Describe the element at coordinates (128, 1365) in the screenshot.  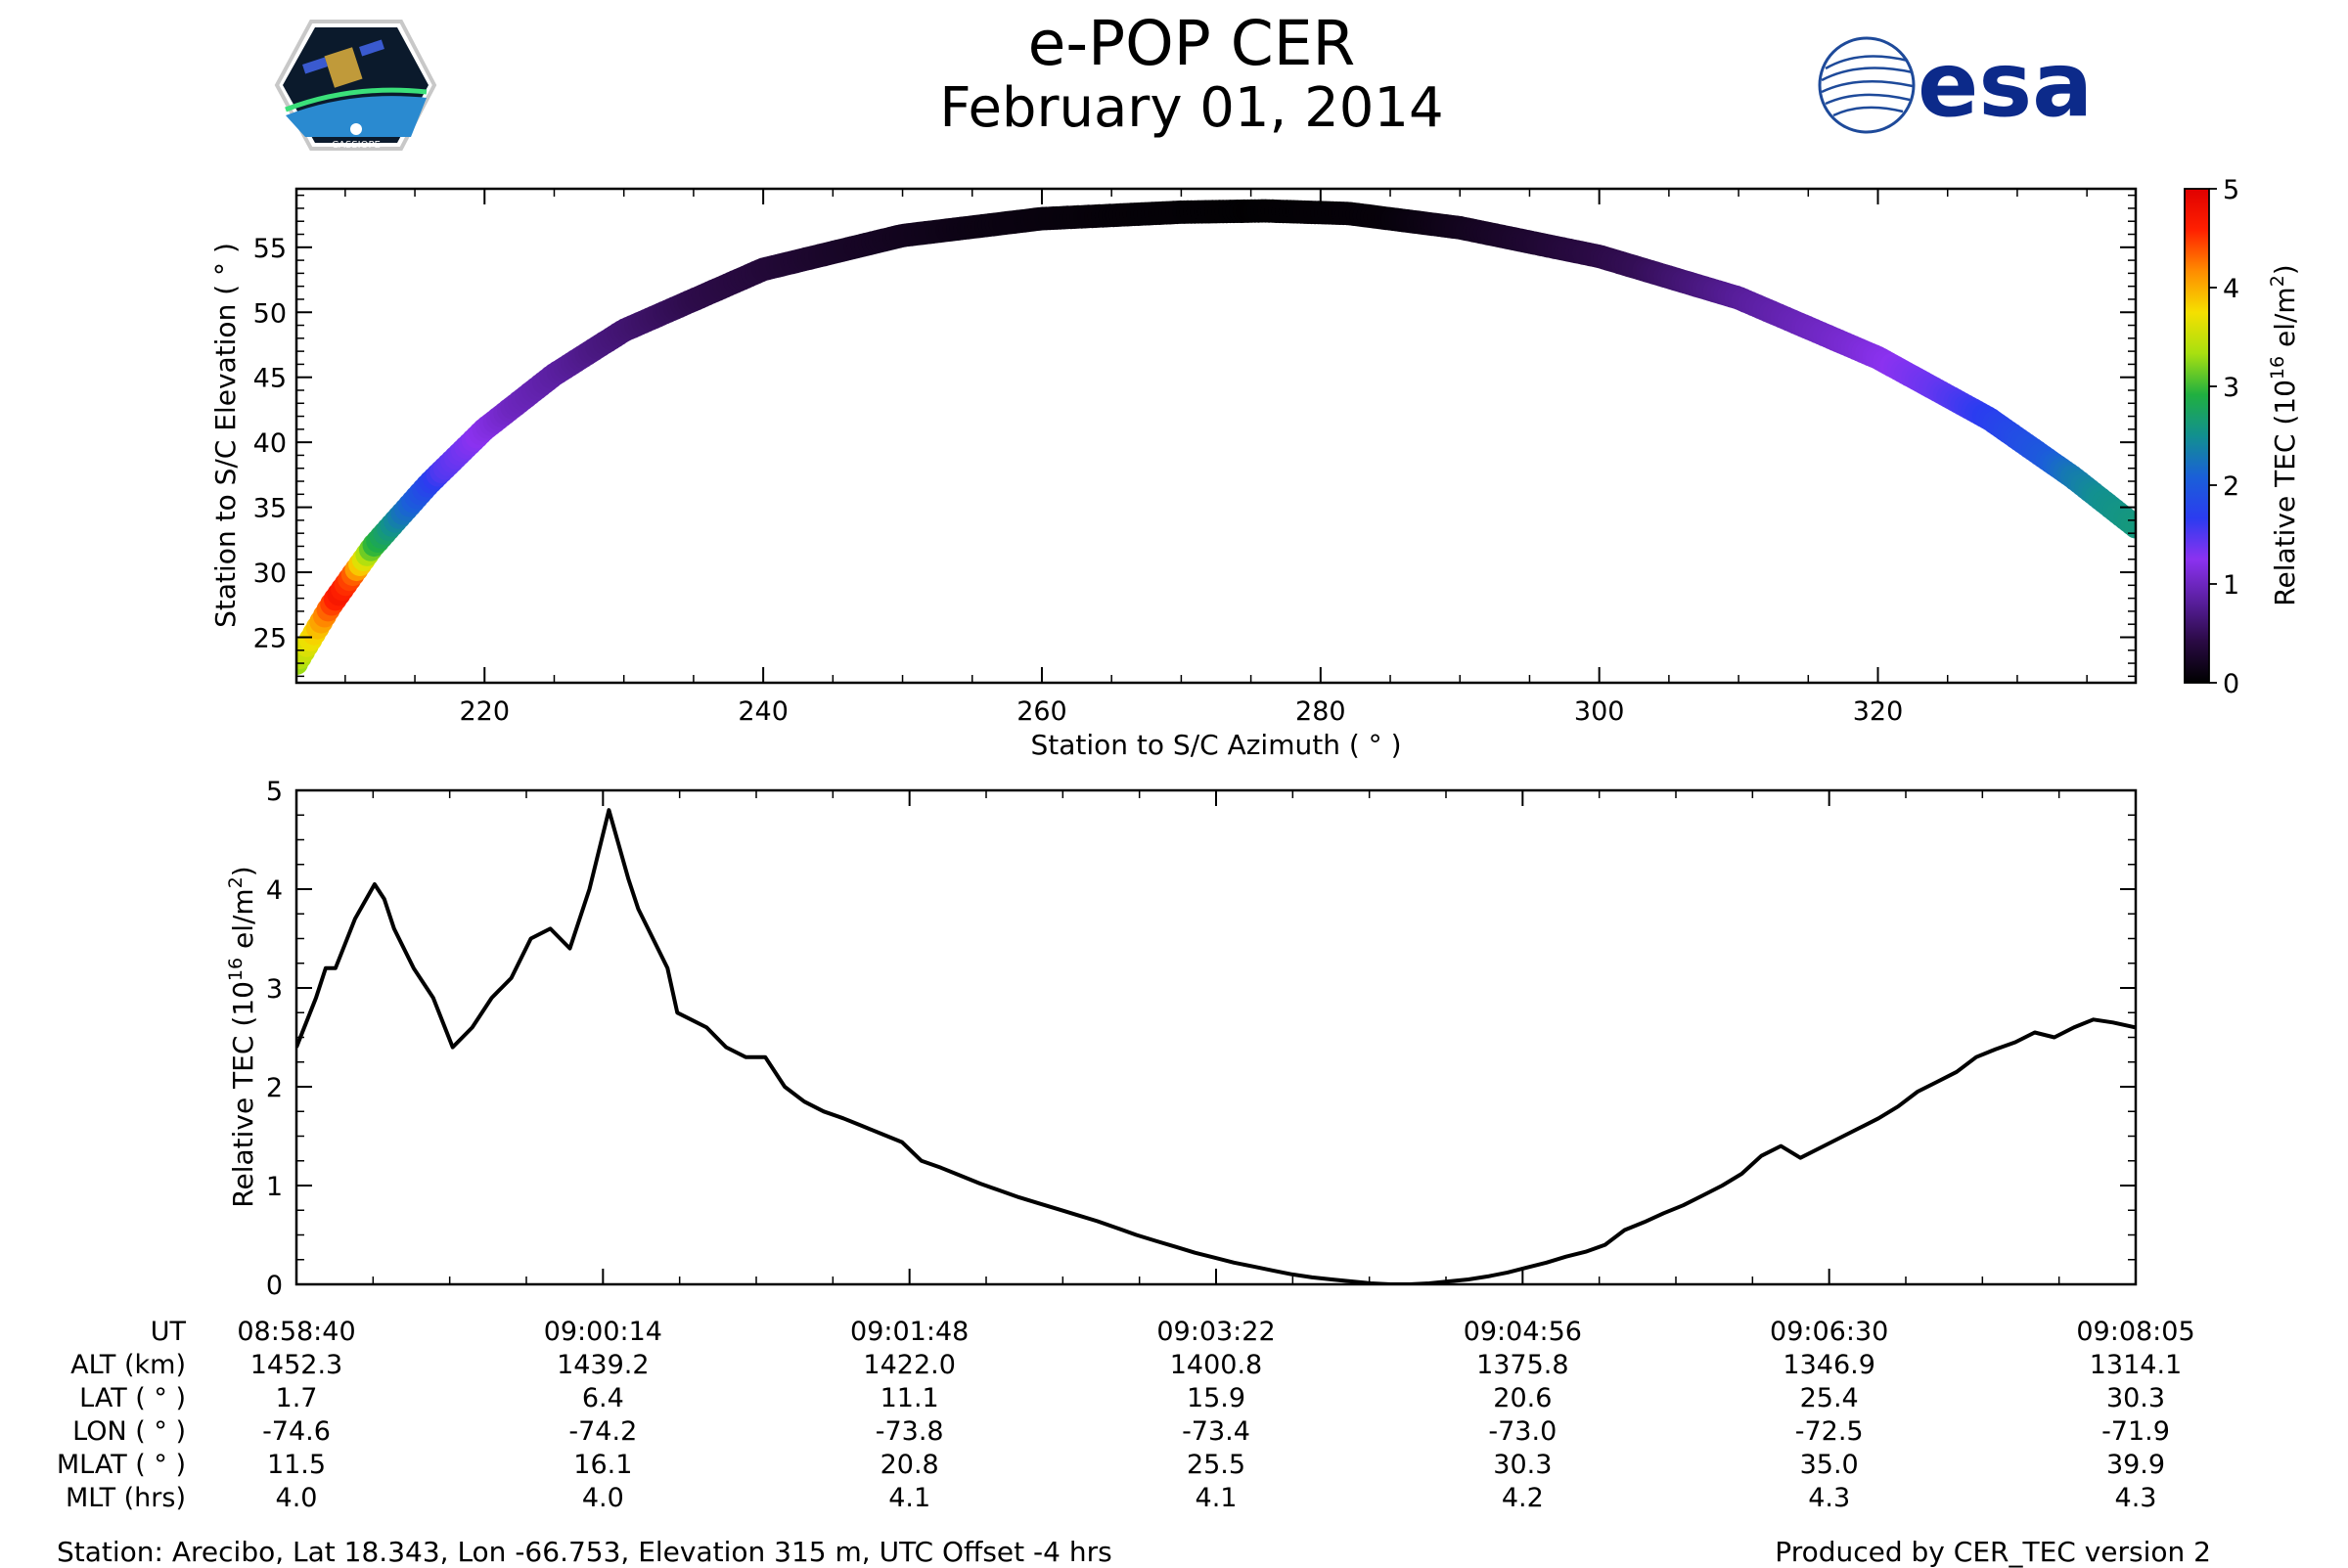
I see `ephemeris-row-label: ALT (km)` at that location.